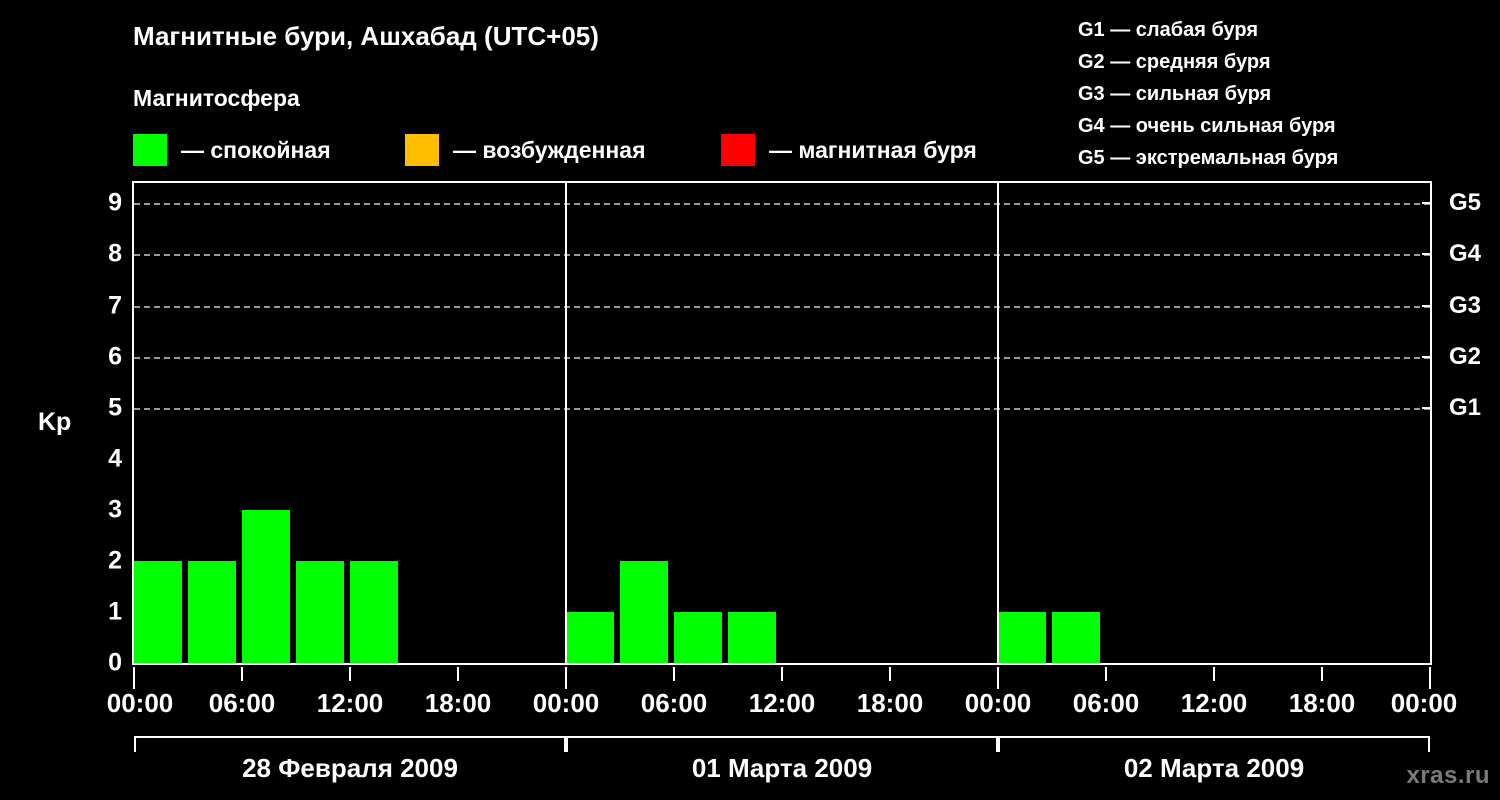 This screenshot has height=800, width=1500. Describe the element at coordinates (998, 703) in the screenshot. I see `x-tick-label-8: 00:00` at that location.